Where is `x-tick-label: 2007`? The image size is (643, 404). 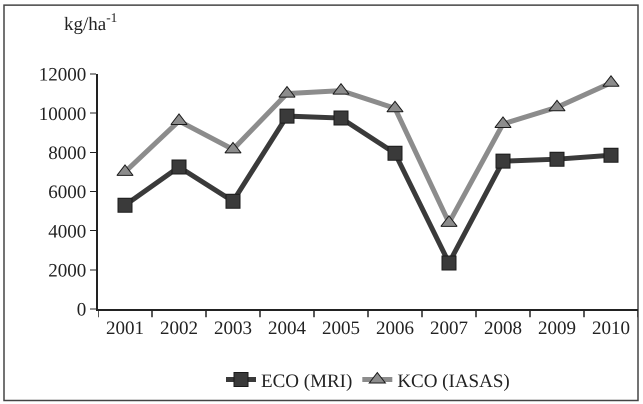
x-tick-label: 2007 is located at coordinates (449, 328).